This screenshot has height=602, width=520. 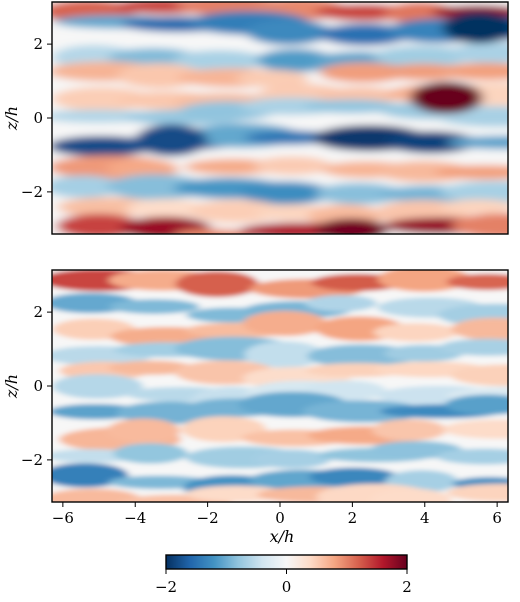 What do you see at coordinates (282, 536) in the screenshot?
I see `x-axis-label-bottom: x/h` at bounding box center [282, 536].